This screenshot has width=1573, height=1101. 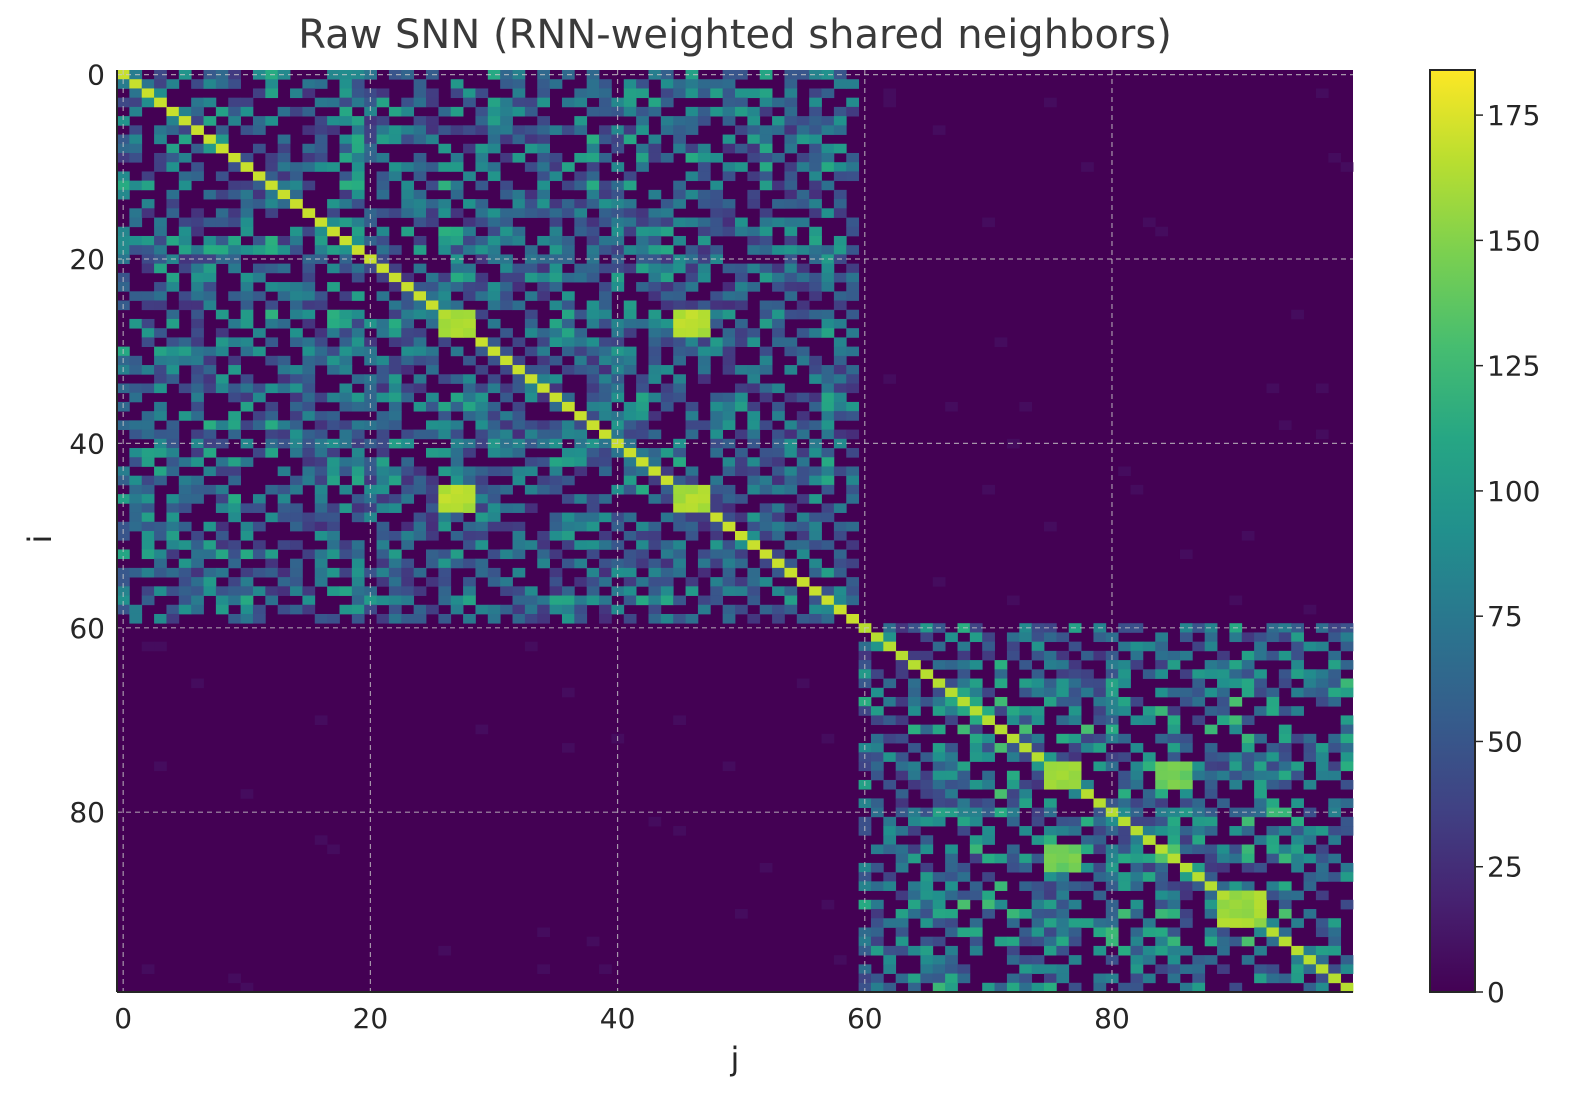 I want to click on colorbar-tick-label: 100, so click(x=1513, y=491).